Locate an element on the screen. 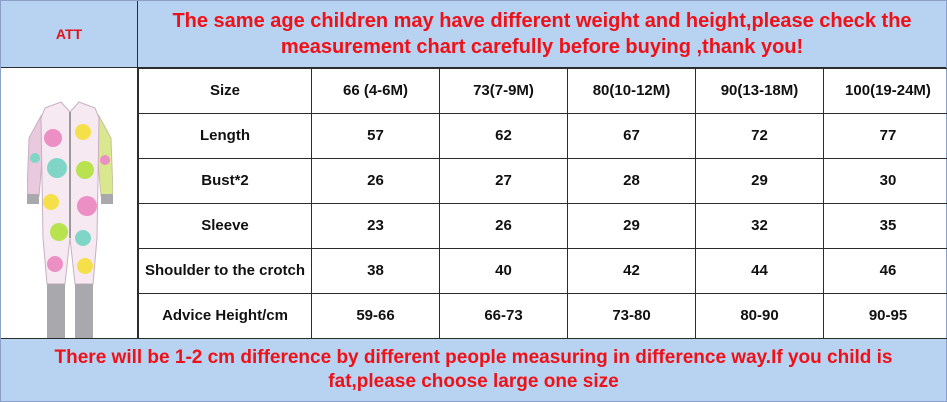  row-label: Bust*2 is located at coordinates (225, 181).